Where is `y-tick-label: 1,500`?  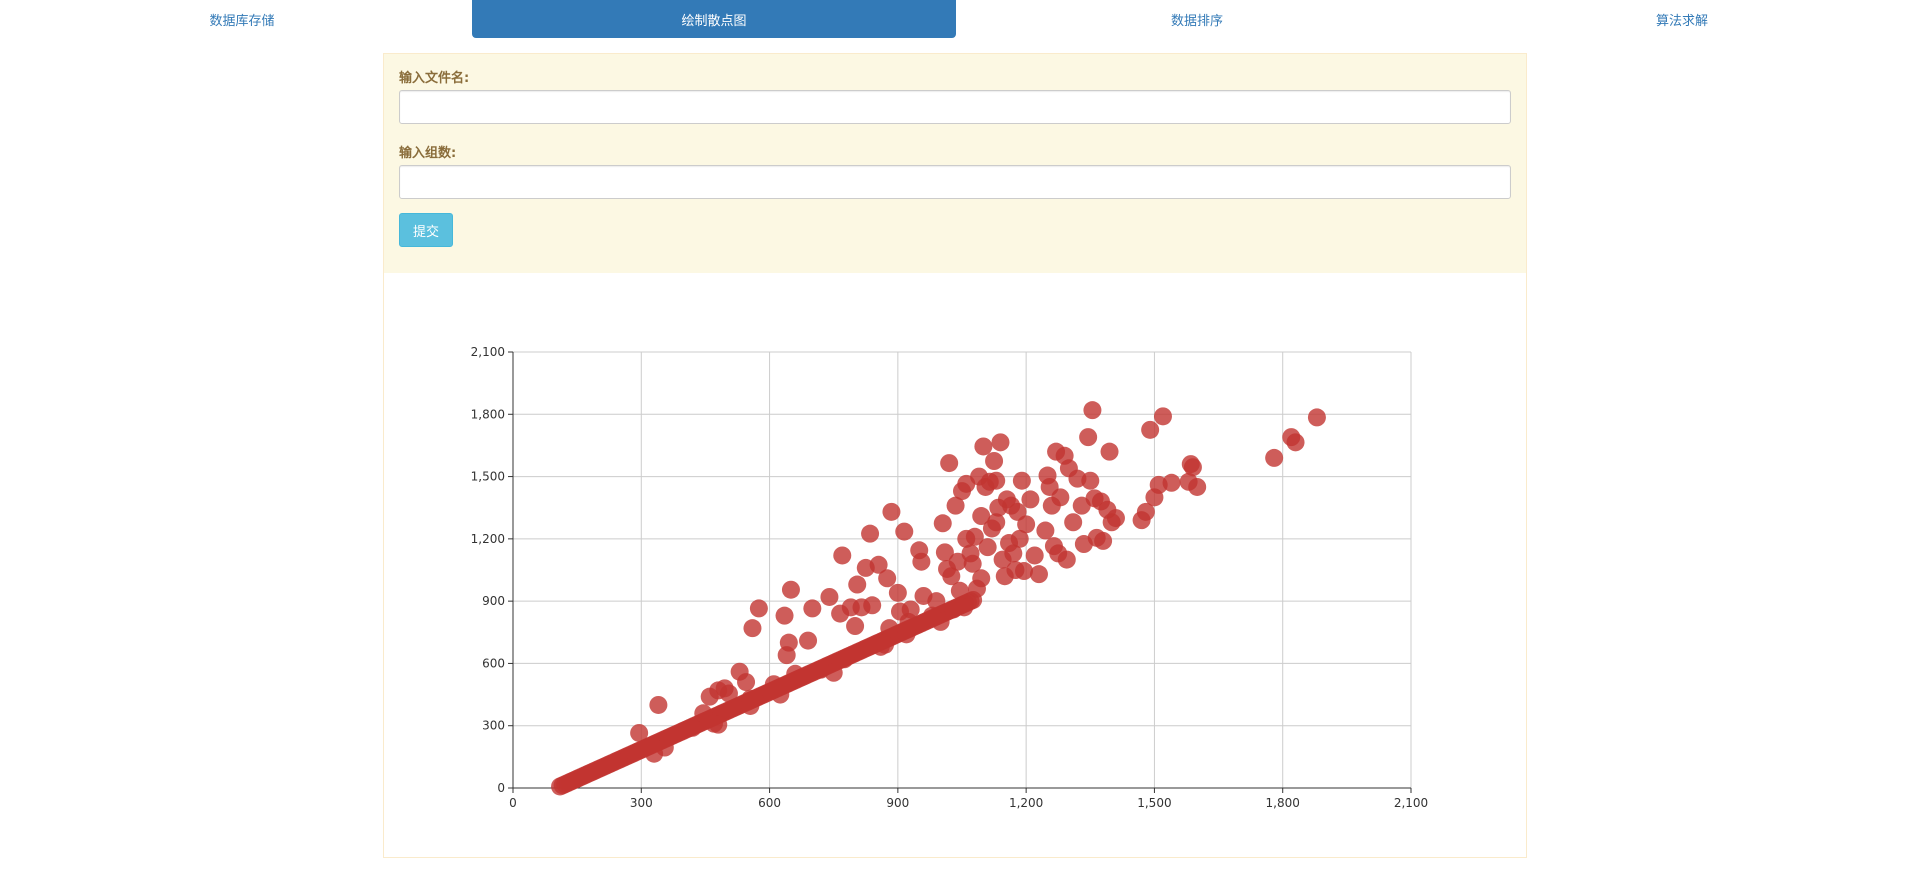
y-tick-label: 1,500 is located at coordinates (488, 477).